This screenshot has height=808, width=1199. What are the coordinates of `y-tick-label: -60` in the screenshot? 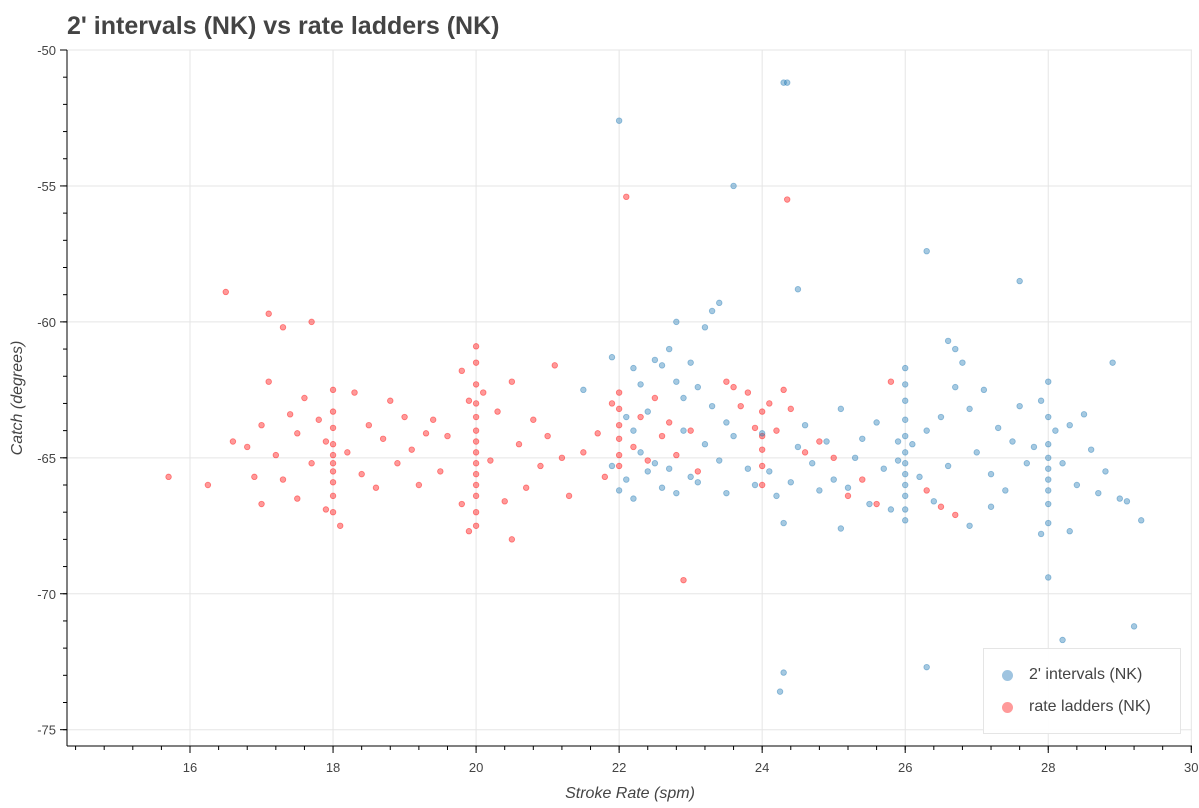 It's located at (46, 322).